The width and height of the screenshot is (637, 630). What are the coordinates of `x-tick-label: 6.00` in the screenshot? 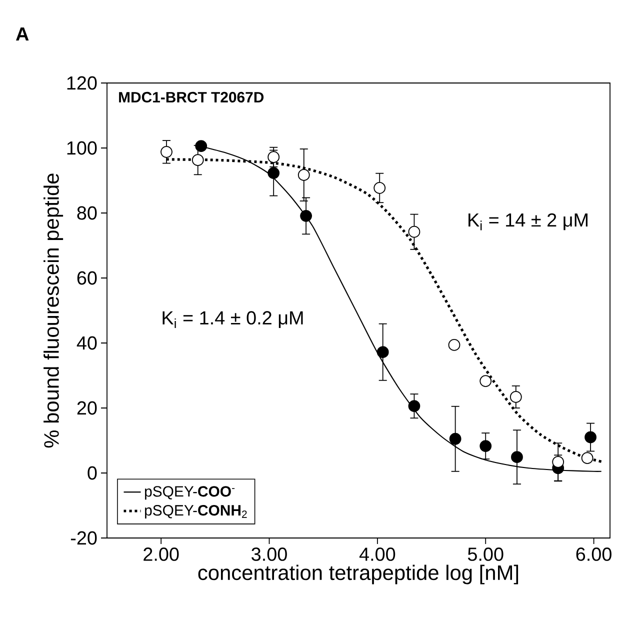 It's located at (594, 554).